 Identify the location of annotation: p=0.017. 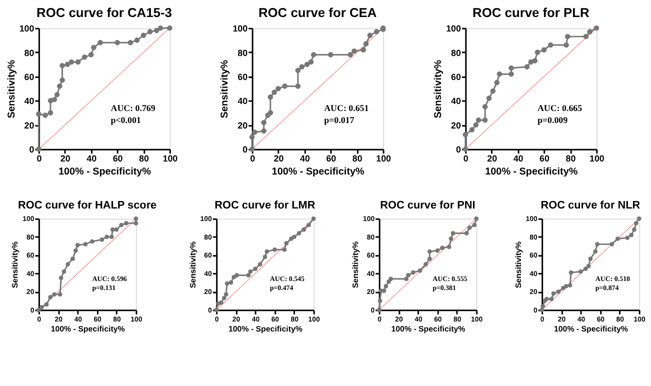
(339, 120).